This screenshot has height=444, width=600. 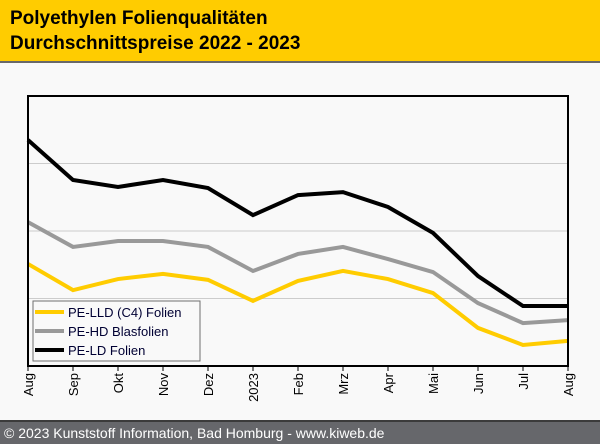 What do you see at coordinates (118, 383) in the screenshot?
I see `x-tick-label: Okt` at bounding box center [118, 383].